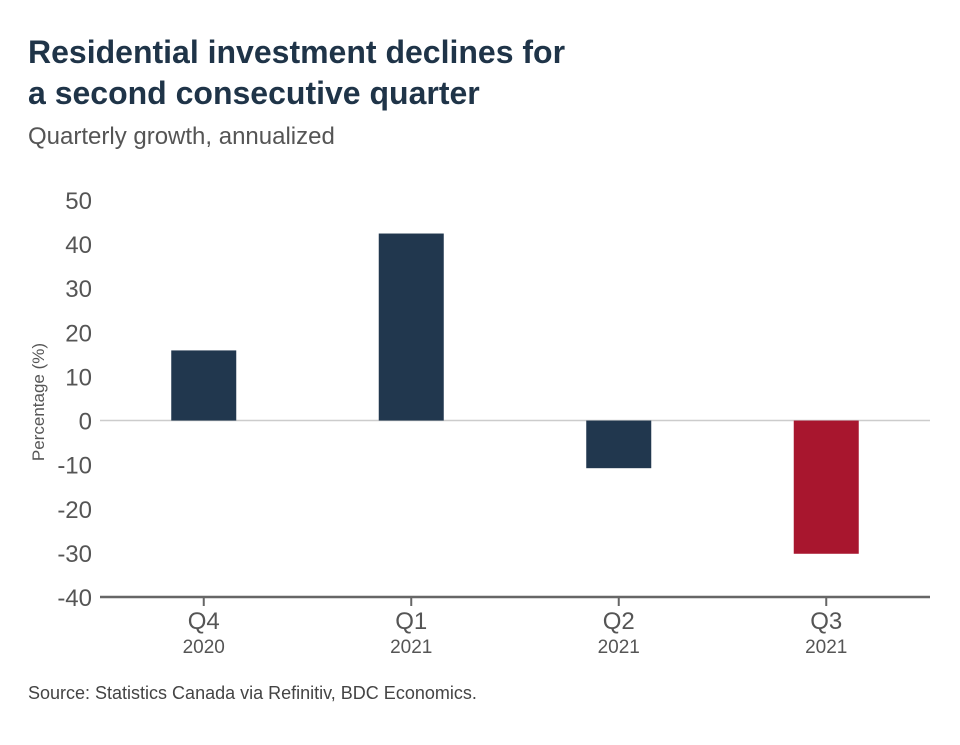  Describe the element at coordinates (826, 487) in the screenshot. I see `bar-q3-2021` at that location.